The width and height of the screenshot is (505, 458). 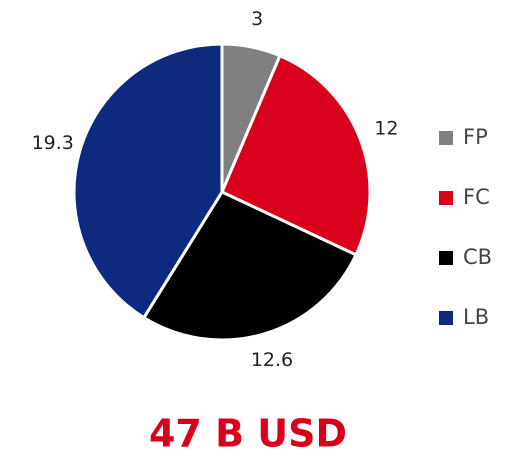 What do you see at coordinates (248, 434) in the screenshot?
I see `chart-title: 47 B USD` at bounding box center [248, 434].